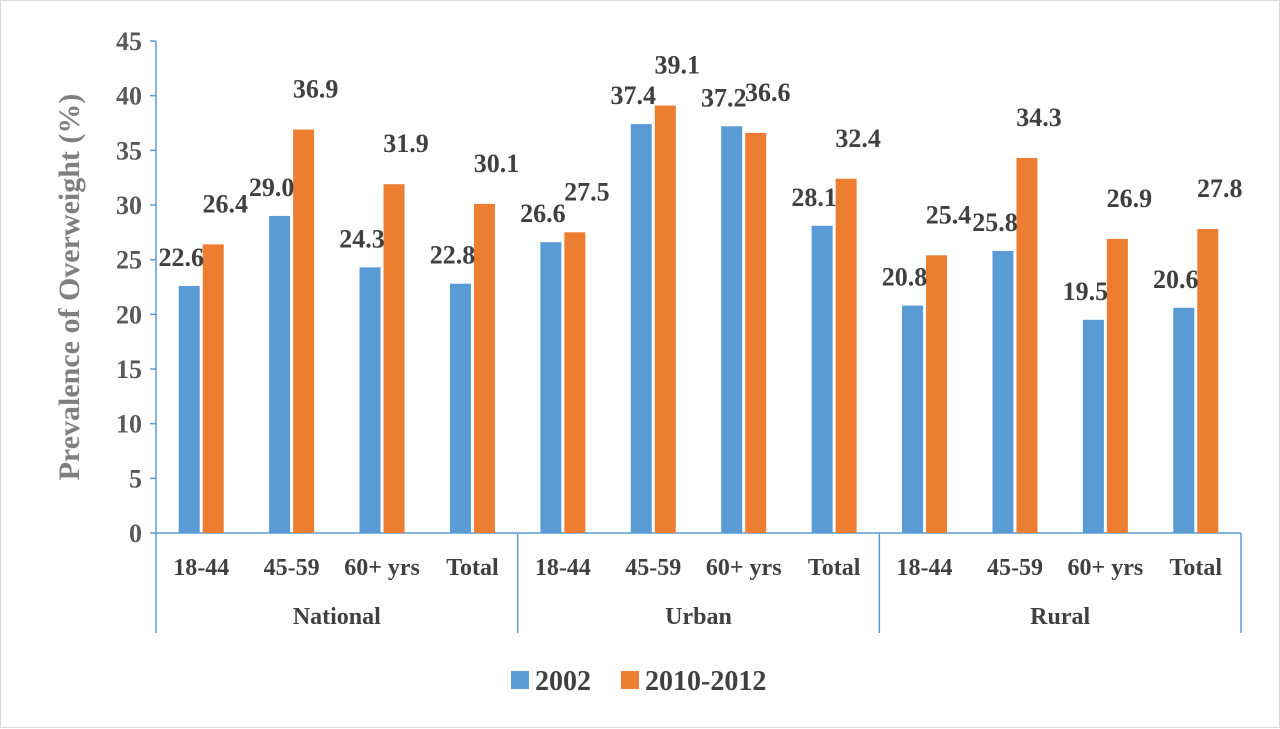 The height and width of the screenshot is (729, 1280). What do you see at coordinates (337, 617) in the screenshot?
I see `x-group-label: National` at bounding box center [337, 617].